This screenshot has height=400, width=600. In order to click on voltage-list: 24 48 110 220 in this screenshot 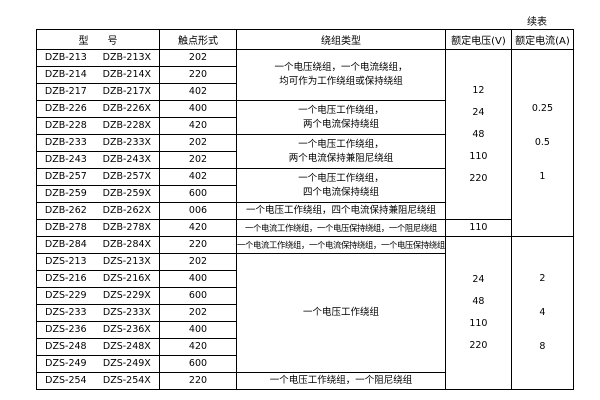, I will do `click(478, 313)`.